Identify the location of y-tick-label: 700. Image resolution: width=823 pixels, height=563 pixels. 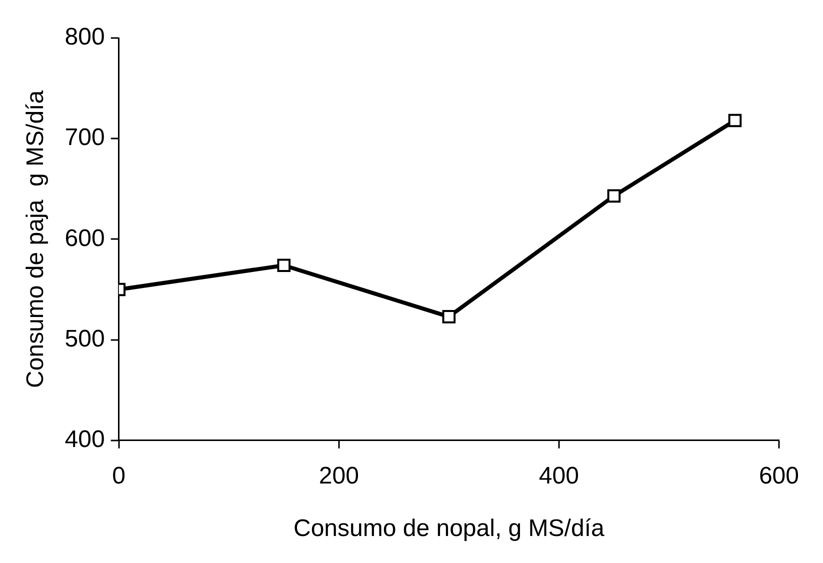
(84, 138).